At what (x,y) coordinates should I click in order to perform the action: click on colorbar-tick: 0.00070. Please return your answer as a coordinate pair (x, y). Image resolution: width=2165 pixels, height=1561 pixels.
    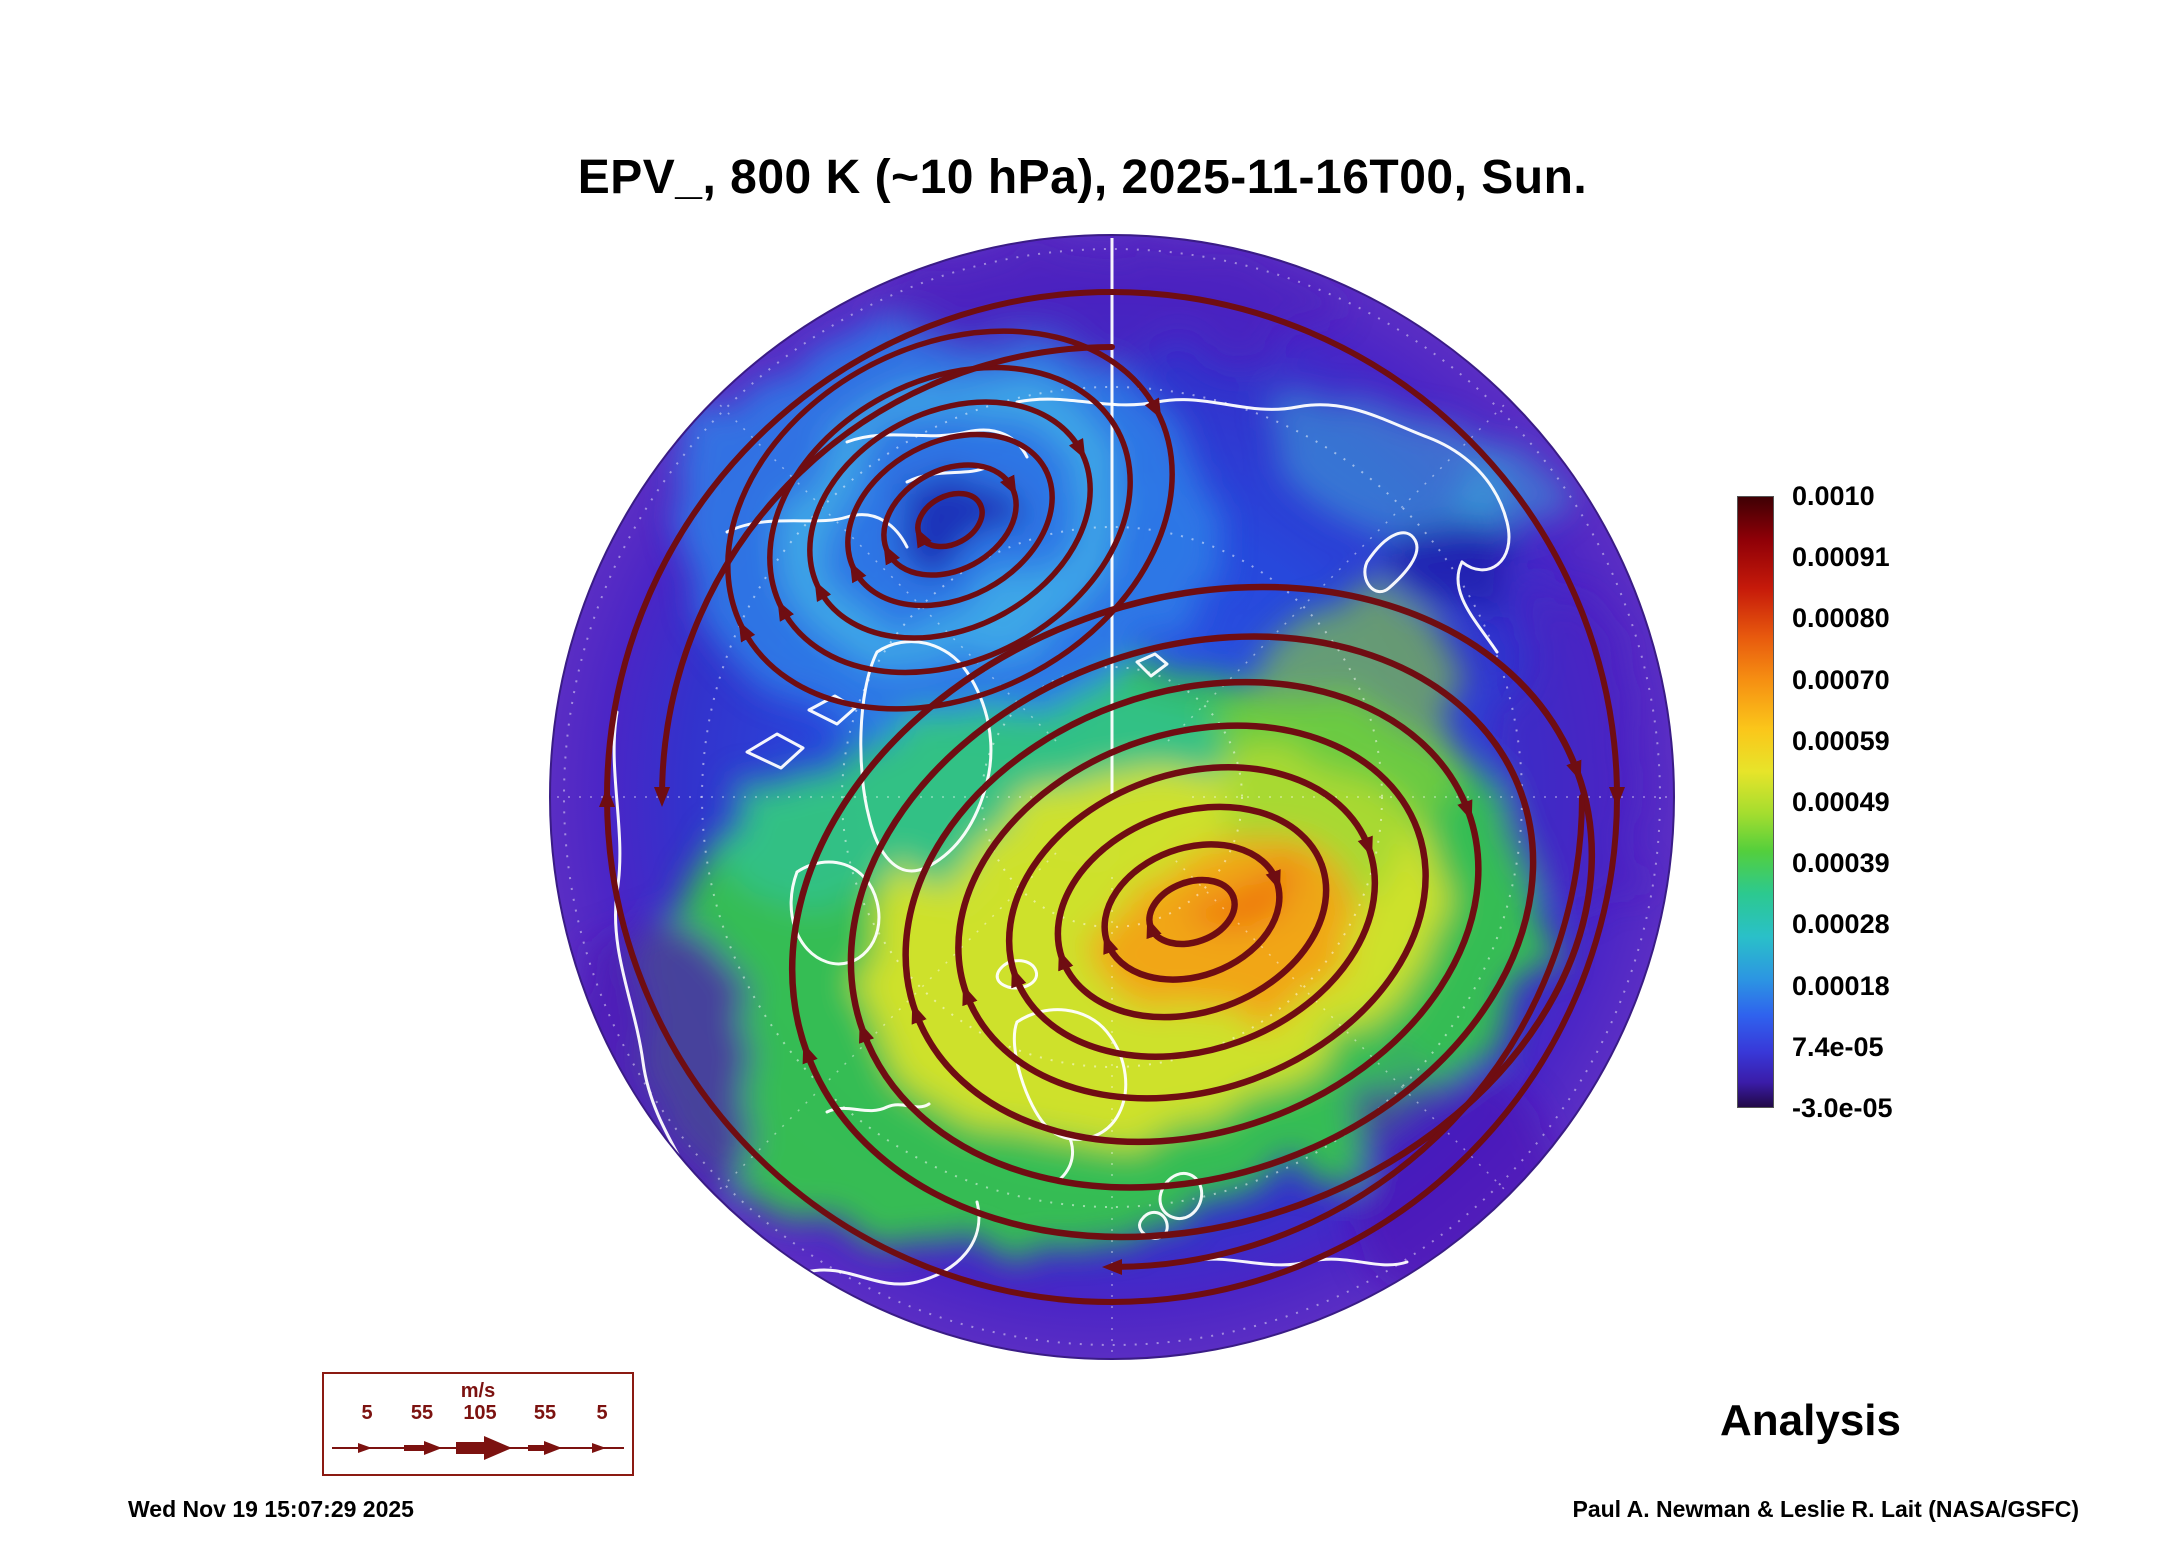
    Looking at the image, I should click on (1841, 679).